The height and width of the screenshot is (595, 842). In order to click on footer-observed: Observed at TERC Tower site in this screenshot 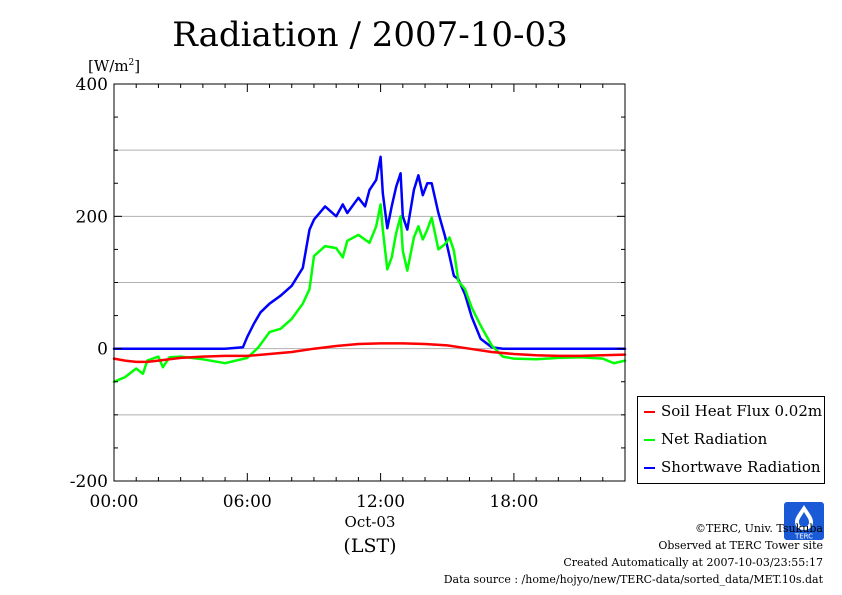, I will do `click(740, 545)`.